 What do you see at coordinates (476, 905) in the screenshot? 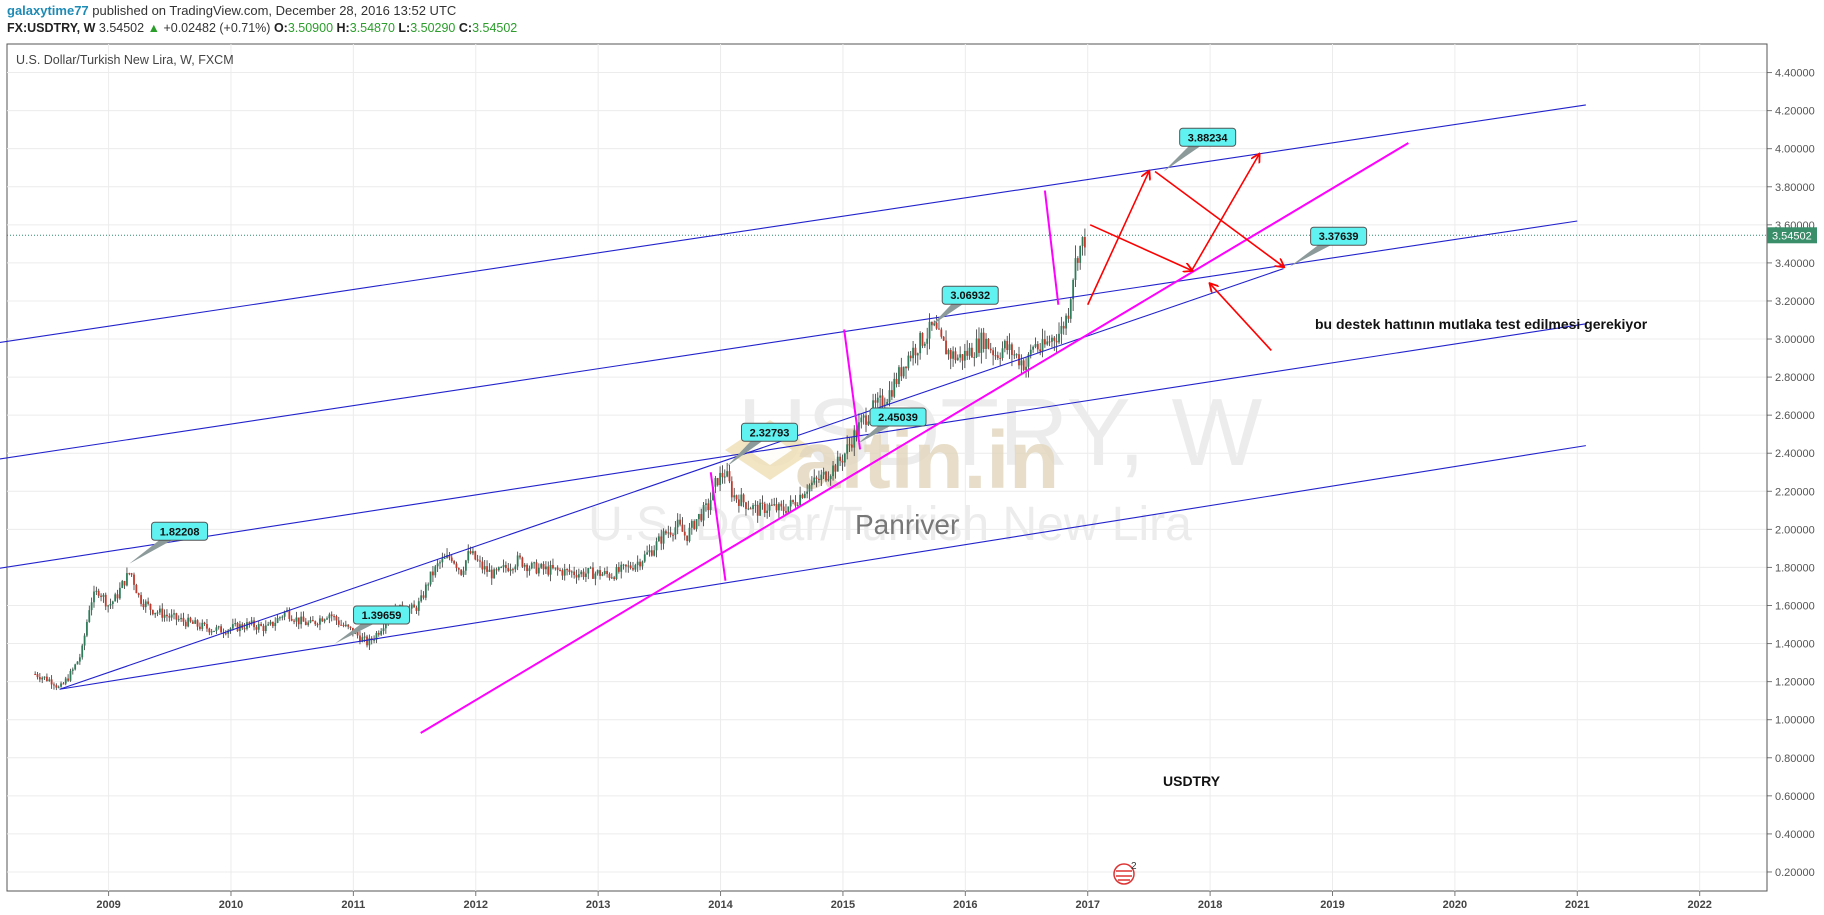
I see `x-tick-label: 2012` at bounding box center [476, 905].